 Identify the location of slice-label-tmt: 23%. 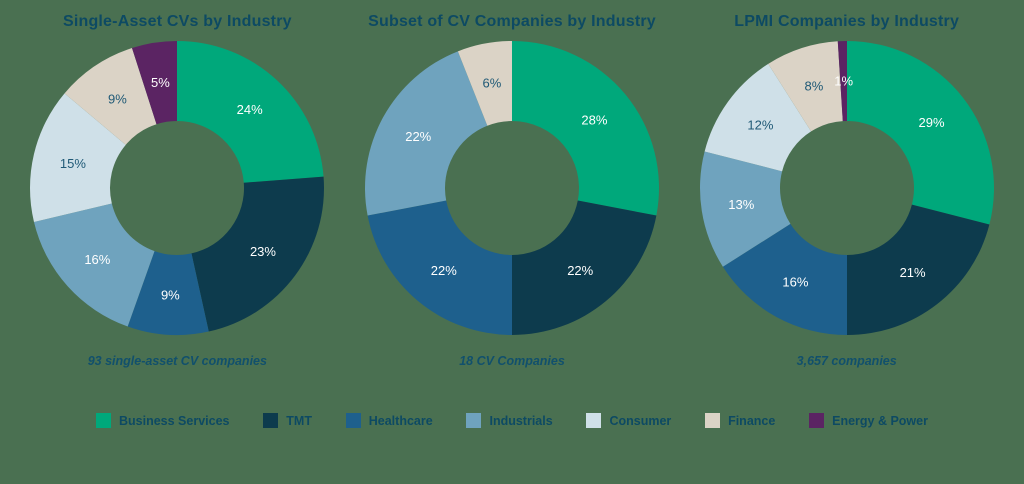
(263, 251).